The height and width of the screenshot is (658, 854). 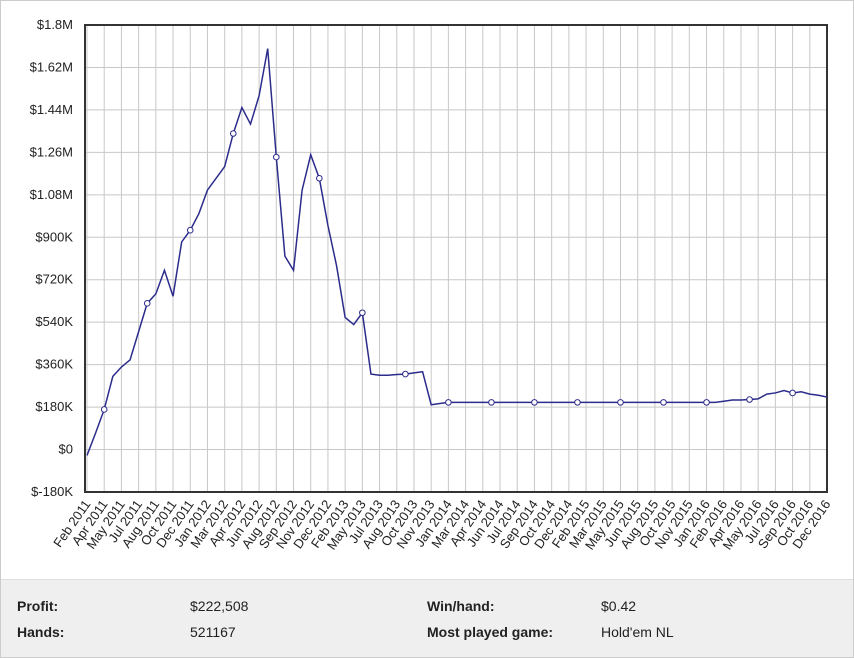 I want to click on value: Hold'em NL, so click(x=637, y=632).